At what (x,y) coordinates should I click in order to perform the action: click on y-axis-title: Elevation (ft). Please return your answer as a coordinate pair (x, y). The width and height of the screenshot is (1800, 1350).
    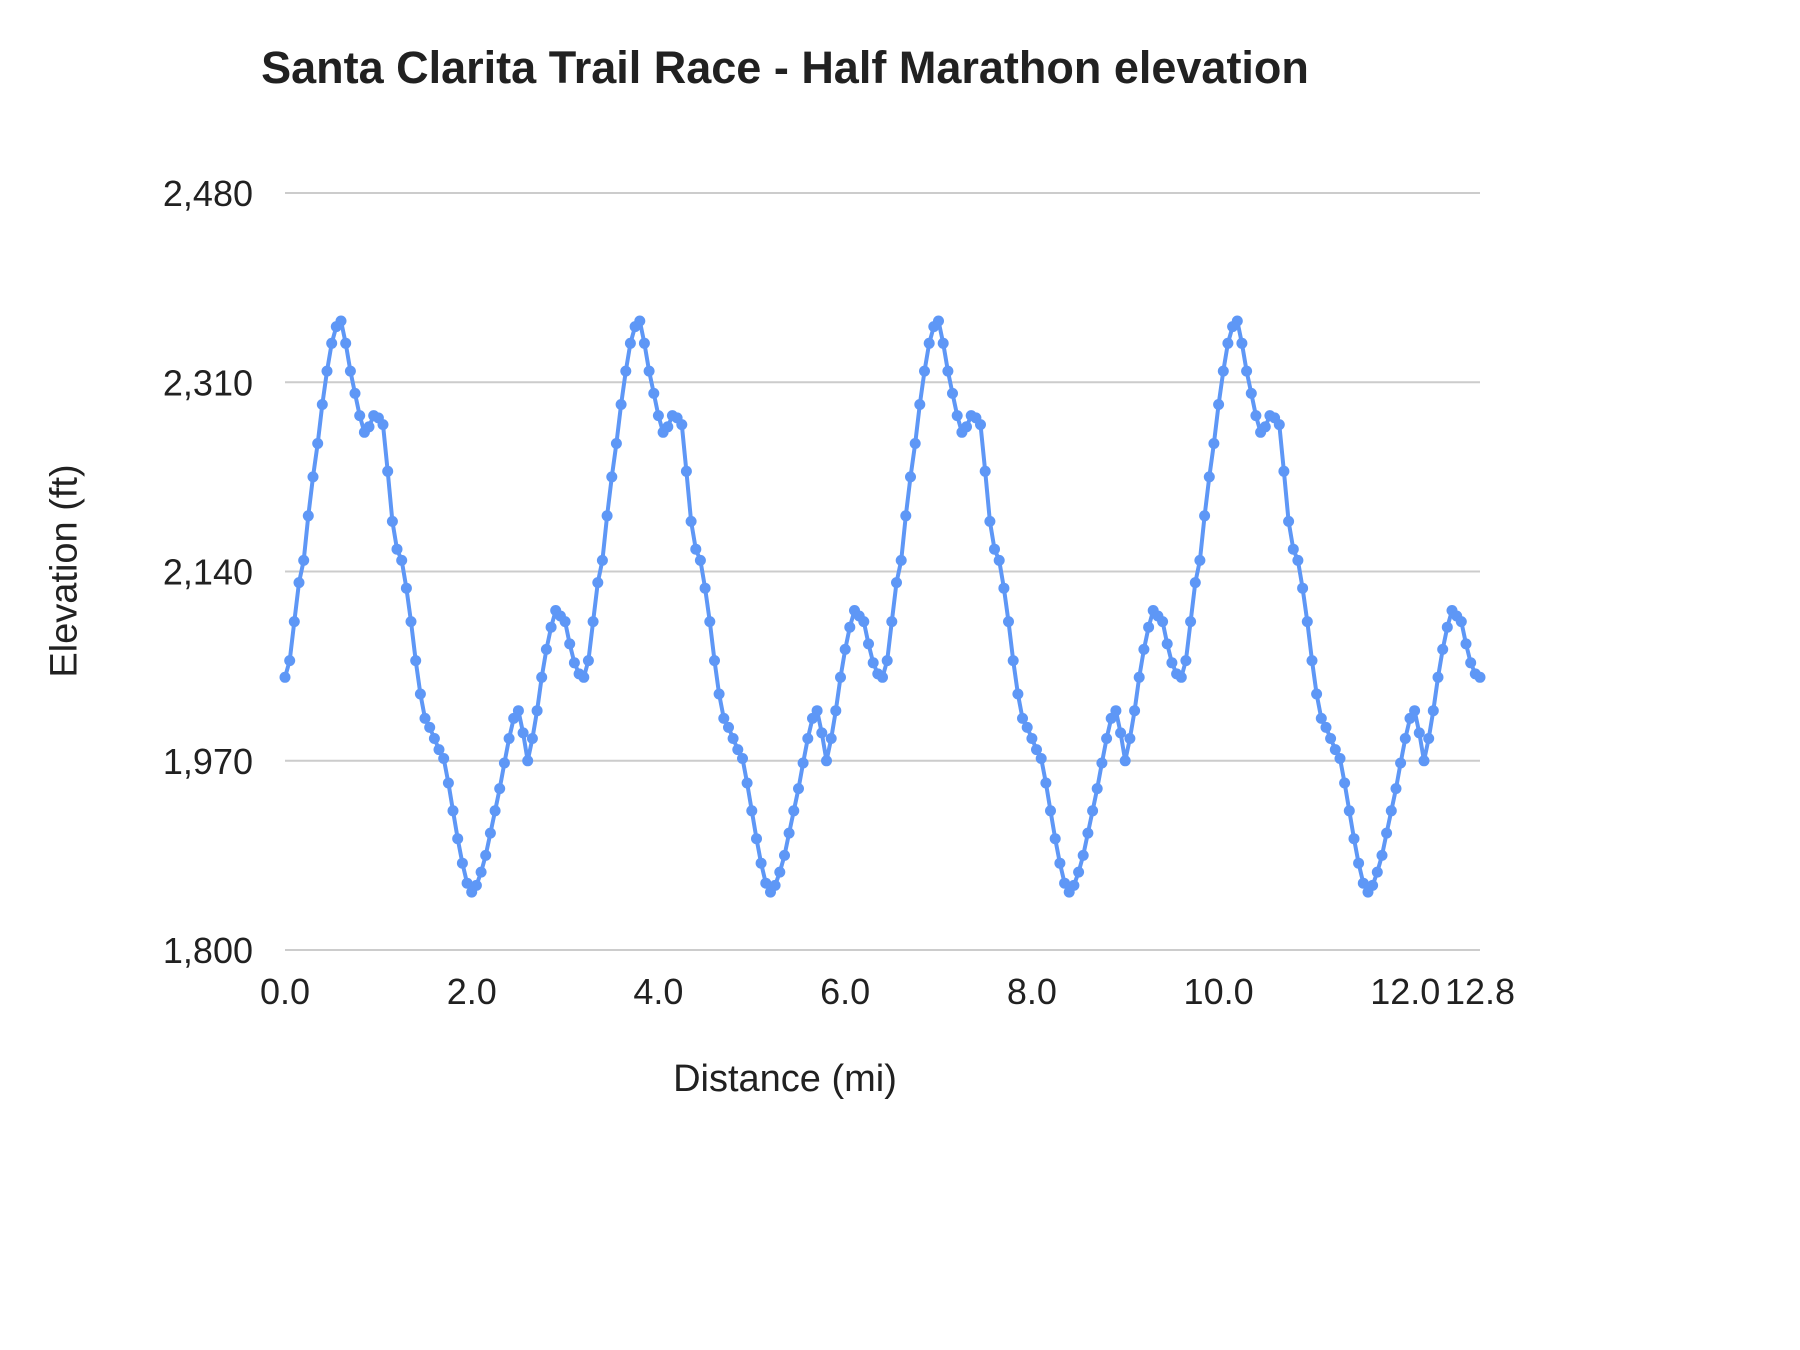
    Looking at the image, I should click on (64, 571).